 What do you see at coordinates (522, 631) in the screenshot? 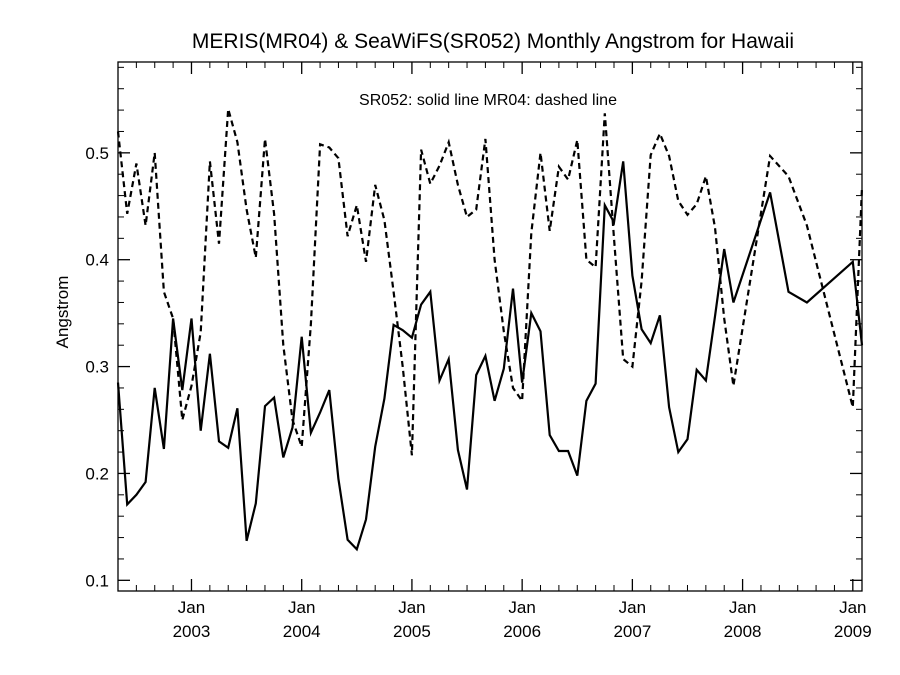
I see `x-tick-year: 2006` at bounding box center [522, 631].